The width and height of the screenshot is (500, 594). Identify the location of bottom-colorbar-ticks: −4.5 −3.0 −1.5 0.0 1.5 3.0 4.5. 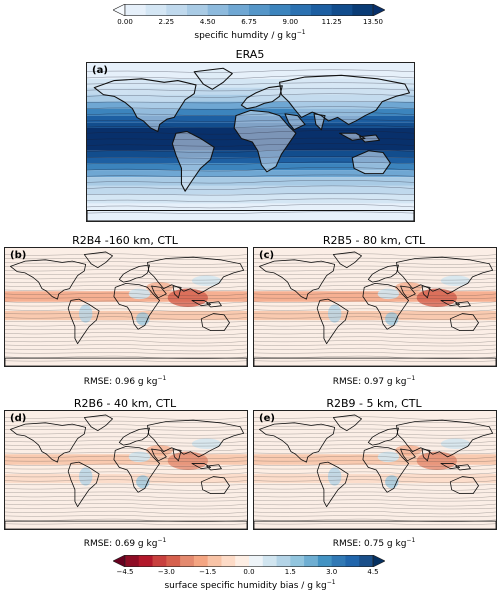
(248, 573).